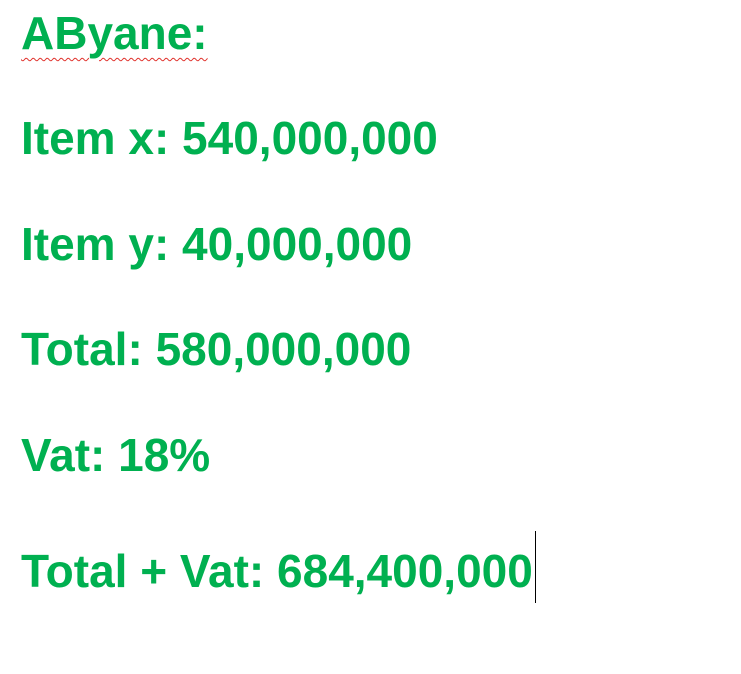  What do you see at coordinates (229, 138) in the screenshot?
I see `item-x-line: Item x: 540,000,000` at bounding box center [229, 138].